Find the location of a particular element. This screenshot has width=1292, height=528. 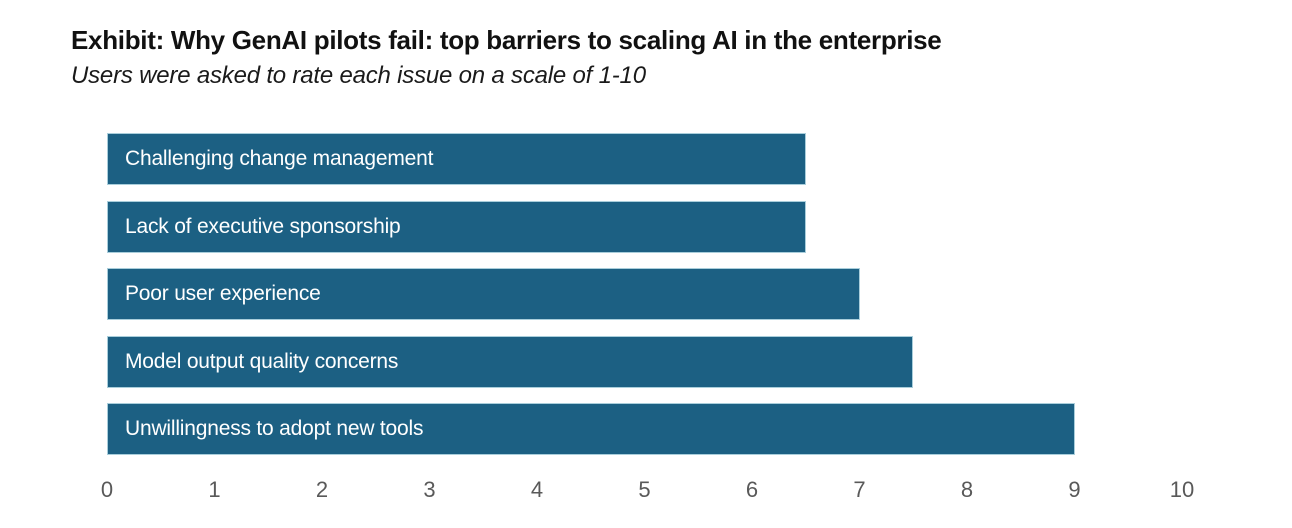

x-axis-tick-label: 7 is located at coordinates (859, 489).